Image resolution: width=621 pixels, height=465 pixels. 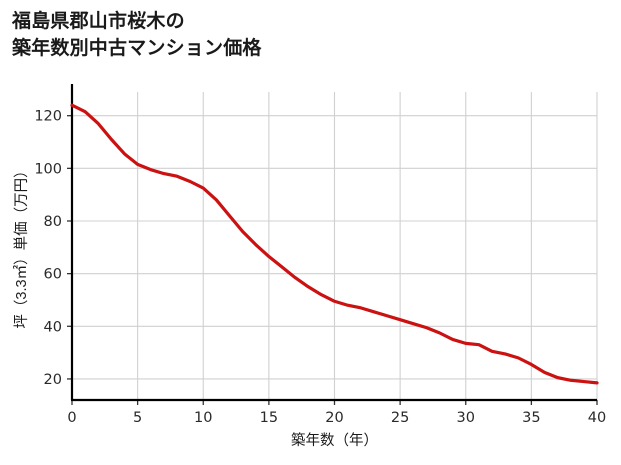 What do you see at coordinates (597, 418) in the screenshot?
I see `x-tick-label: 40` at bounding box center [597, 418].